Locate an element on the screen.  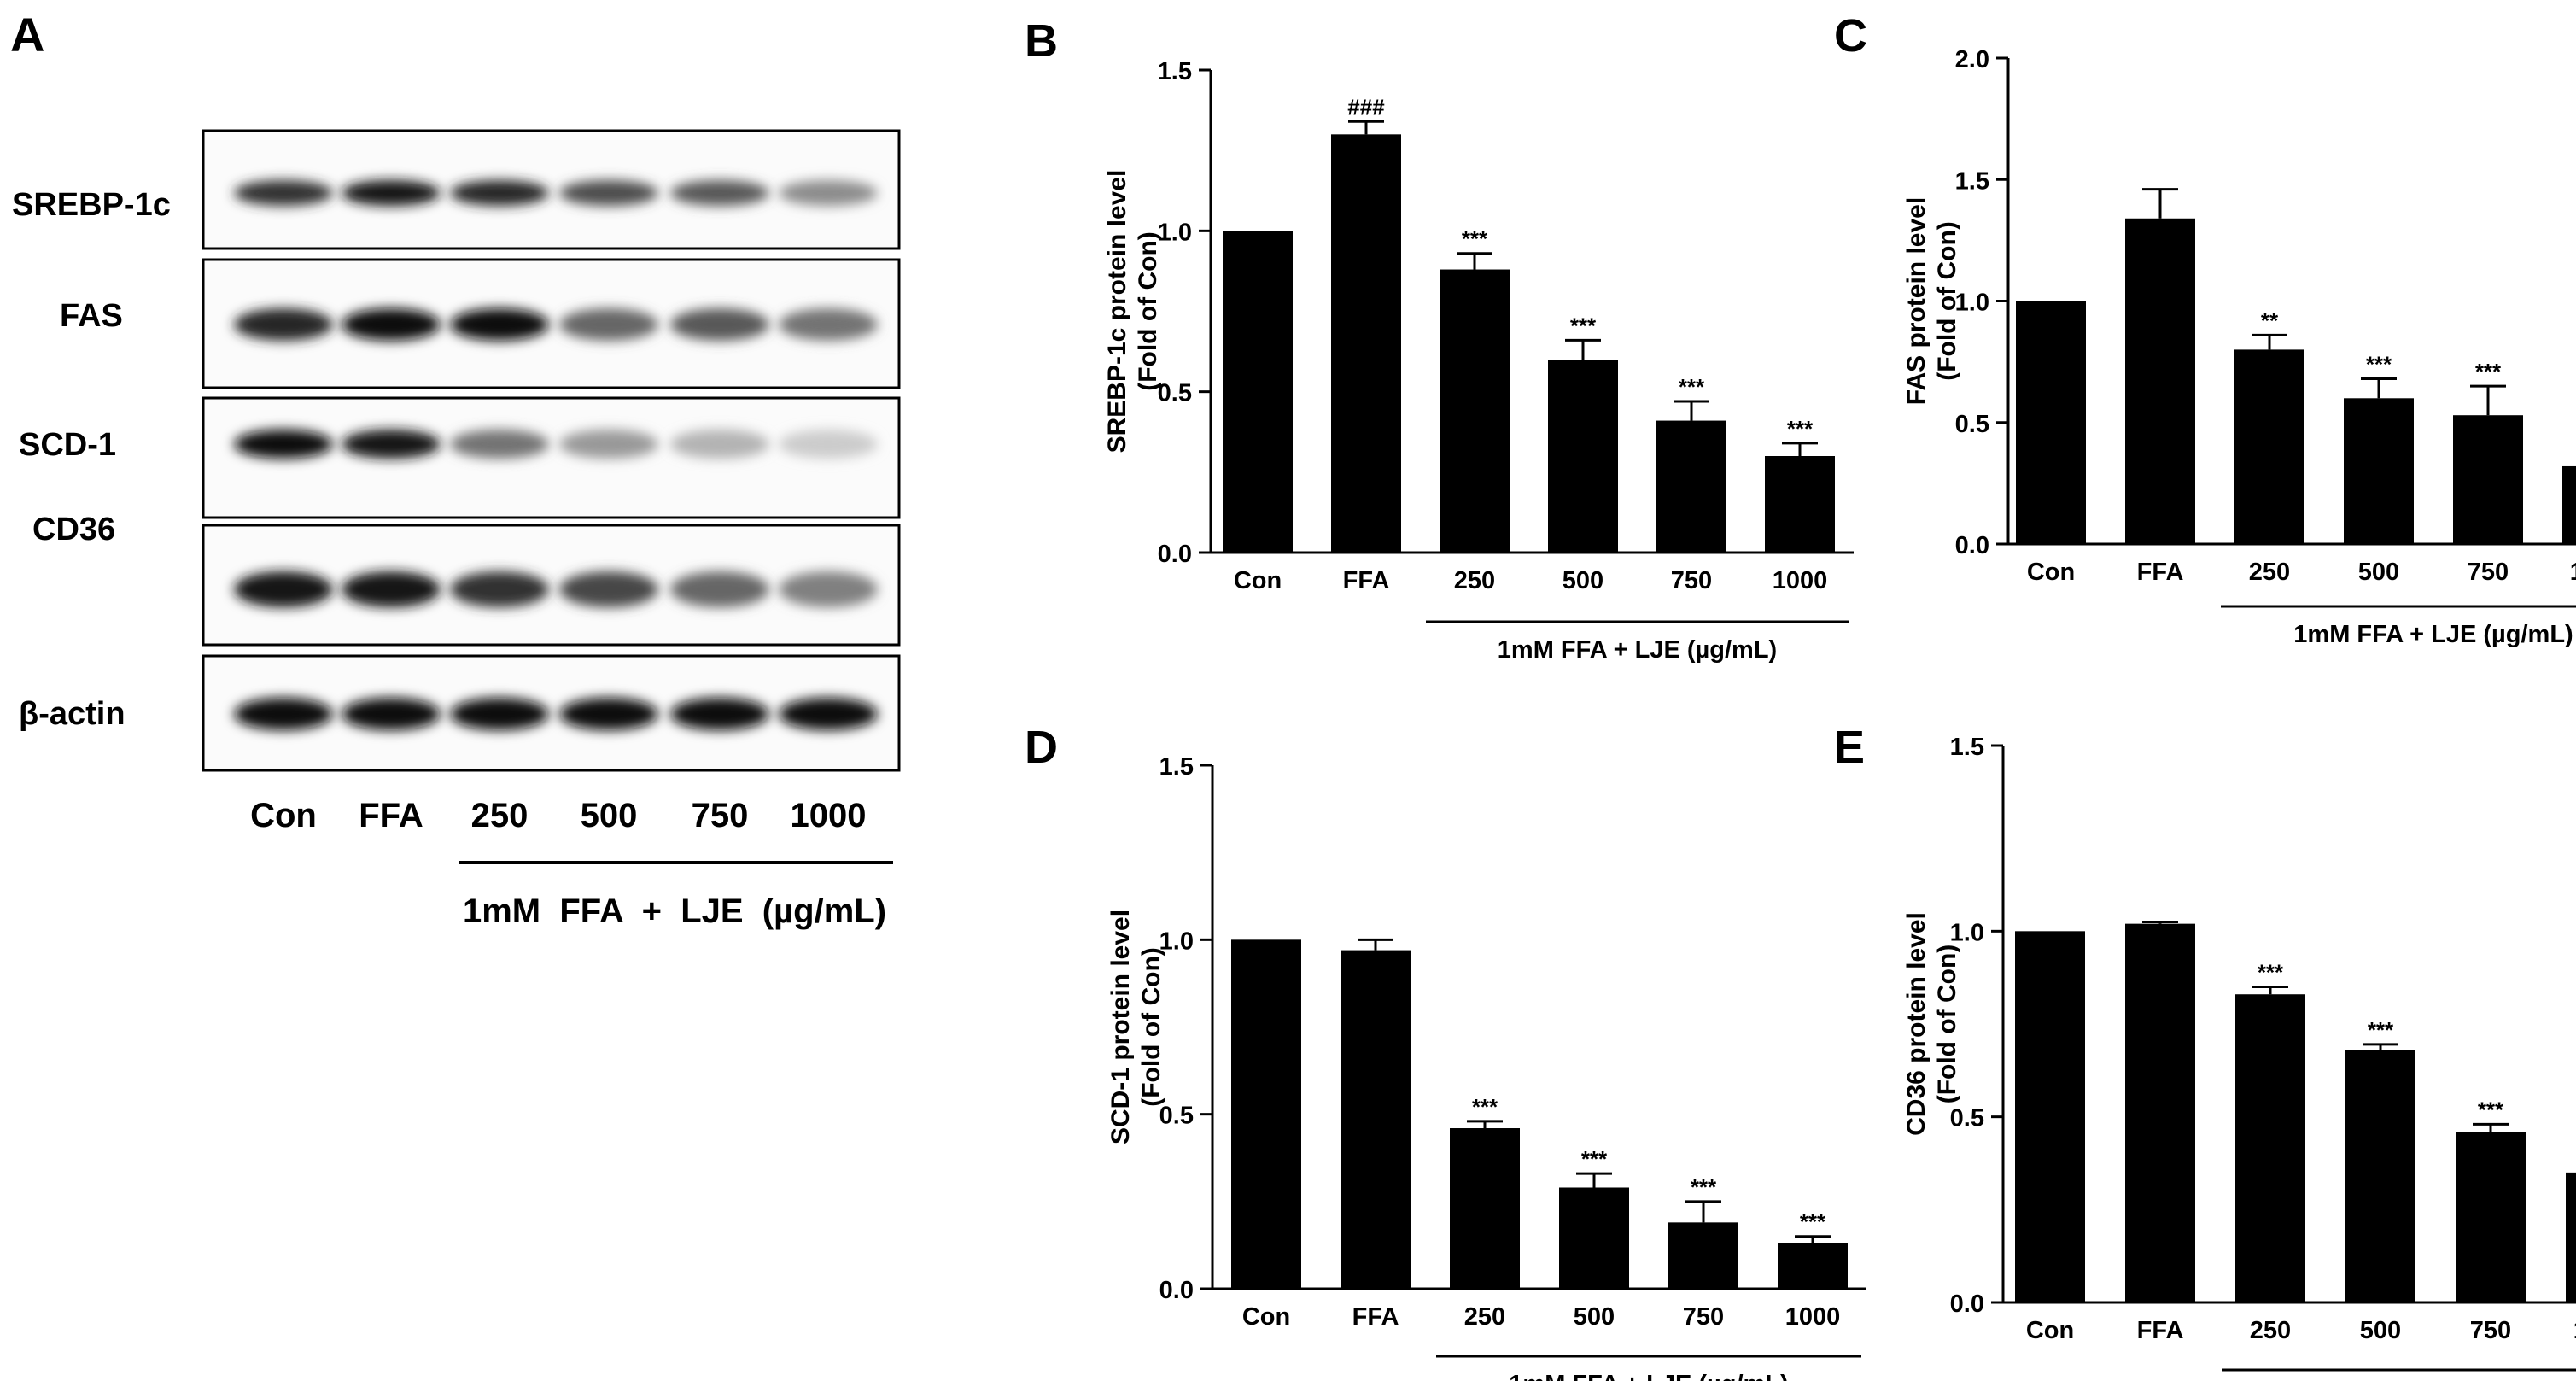
blot-lane-label: FFA is located at coordinates (391, 815).